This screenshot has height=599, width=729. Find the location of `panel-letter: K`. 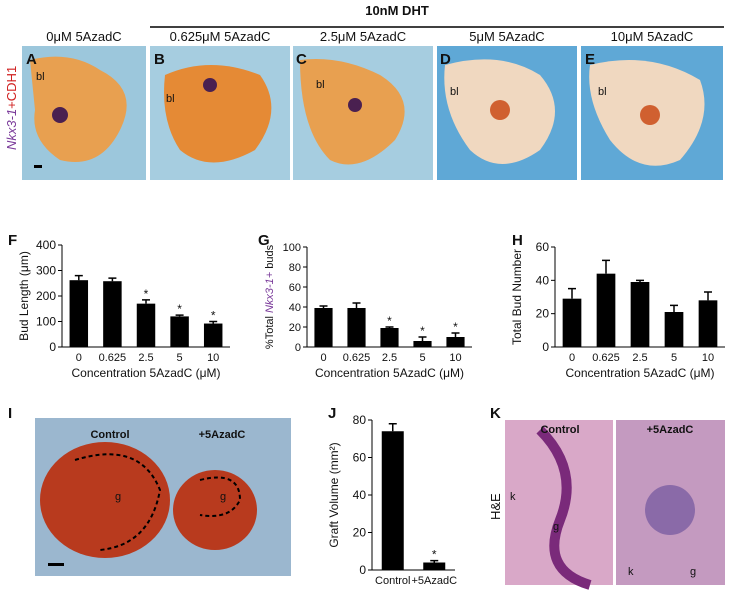

panel-letter: K is located at coordinates (495, 413).